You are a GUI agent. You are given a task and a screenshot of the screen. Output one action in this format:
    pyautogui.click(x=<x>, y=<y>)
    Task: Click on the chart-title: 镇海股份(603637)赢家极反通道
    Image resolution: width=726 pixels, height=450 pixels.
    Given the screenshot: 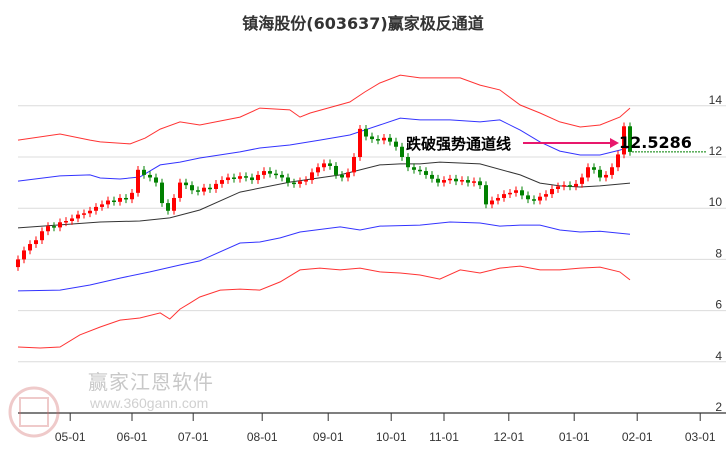 What is the action you would take?
    pyautogui.click(x=363, y=23)
    